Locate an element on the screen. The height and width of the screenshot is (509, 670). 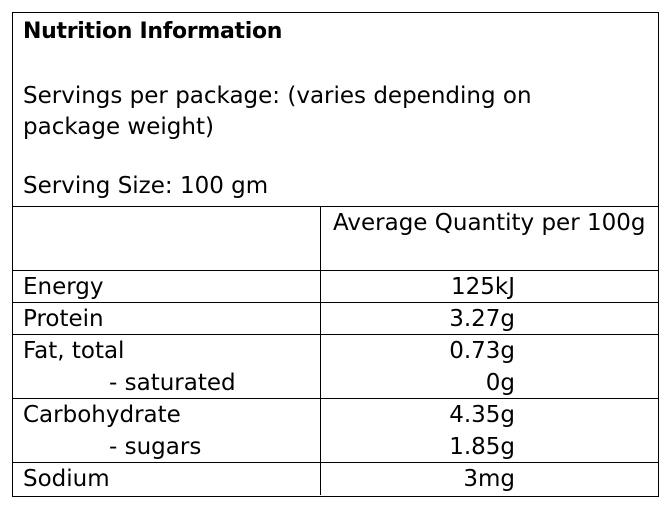
nutrient-value: 3mg is located at coordinates (489, 479).